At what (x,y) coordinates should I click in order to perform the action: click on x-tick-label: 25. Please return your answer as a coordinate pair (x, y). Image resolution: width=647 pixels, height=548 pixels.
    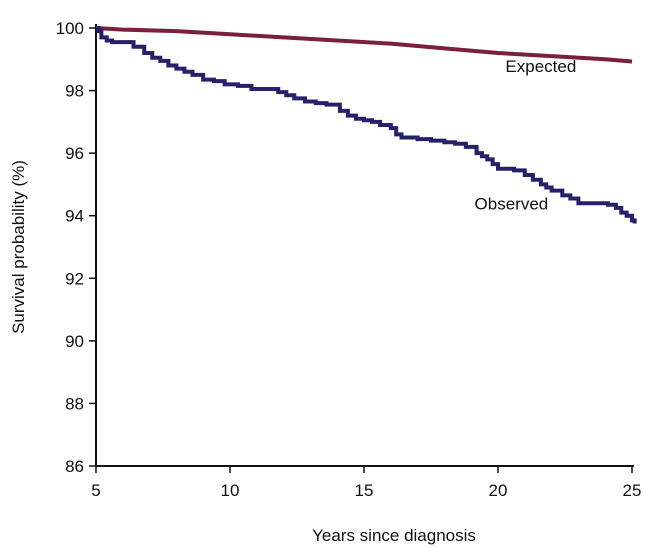
    Looking at the image, I should click on (632, 490).